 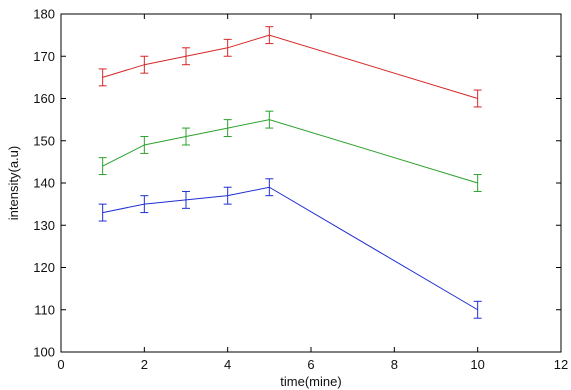 What do you see at coordinates (44, 140) in the screenshot?
I see `y-tick-label: 150` at bounding box center [44, 140].